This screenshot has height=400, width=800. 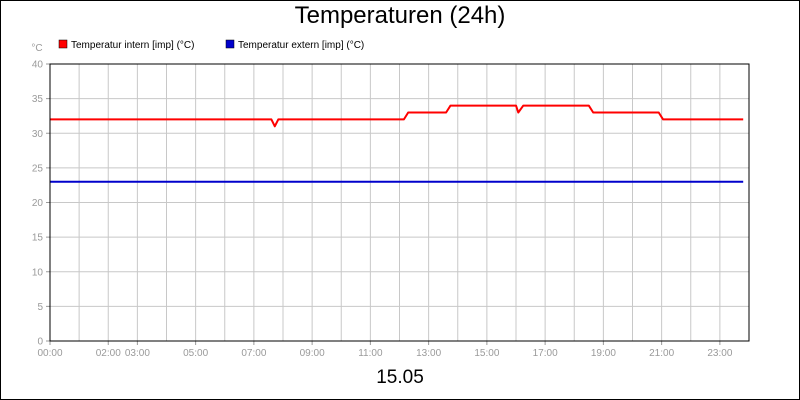 I want to click on x-tick-label: 21:00, so click(x=661, y=353).